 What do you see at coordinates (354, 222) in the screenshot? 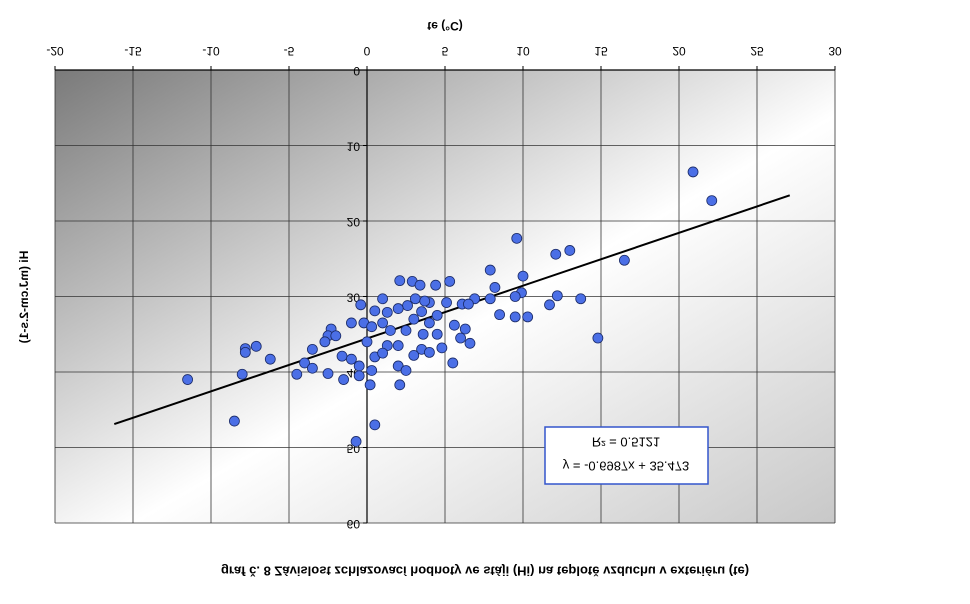
I see `y-tick-label: 20` at bounding box center [354, 222].